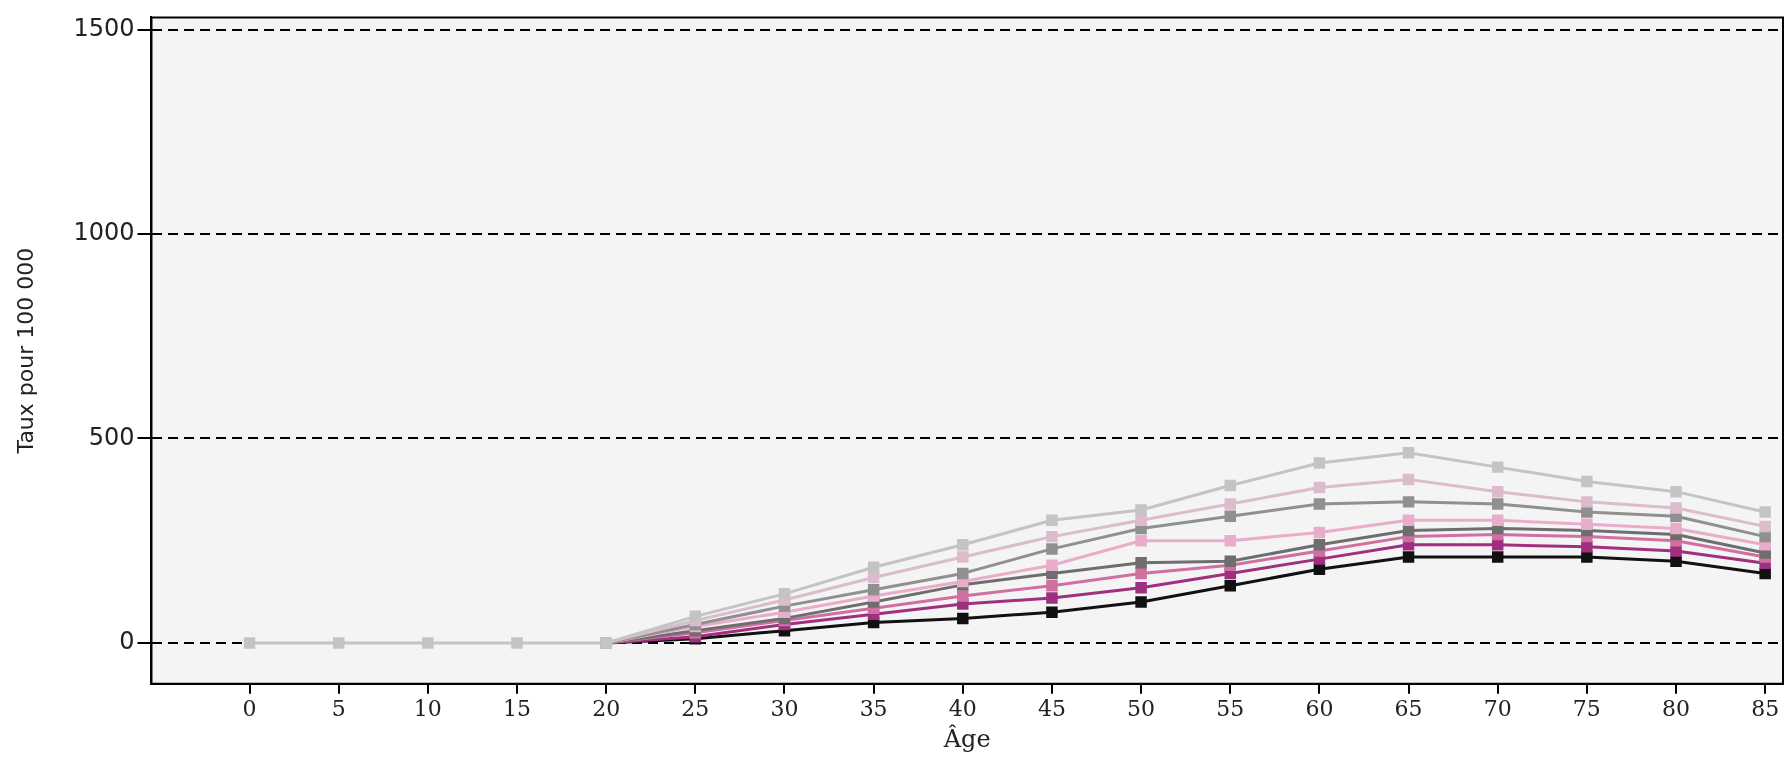 This screenshot has width=1792, height=763. What do you see at coordinates (1051, 708) in the screenshot?
I see `x-tick-label: 45` at bounding box center [1051, 708].